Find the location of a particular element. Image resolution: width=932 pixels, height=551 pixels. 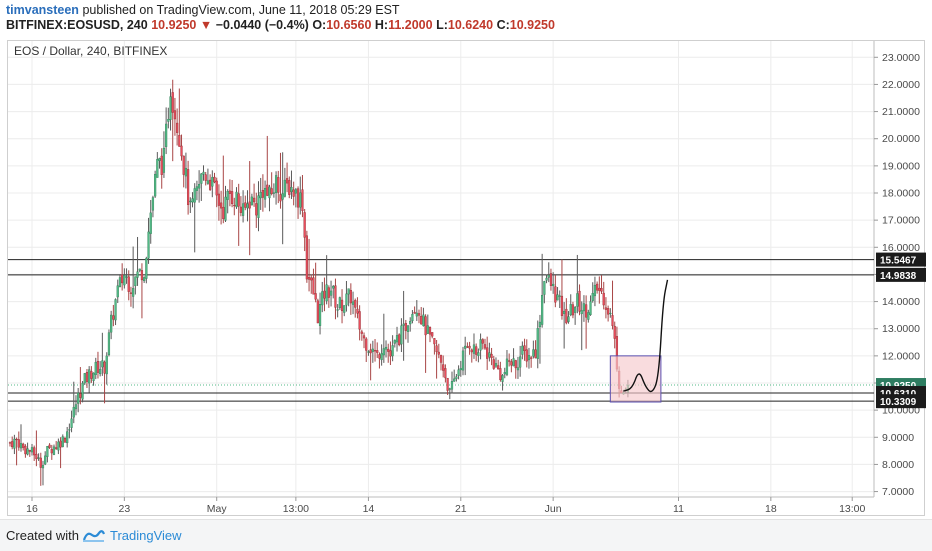

x-tick-label: 11 is located at coordinates (678, 509).